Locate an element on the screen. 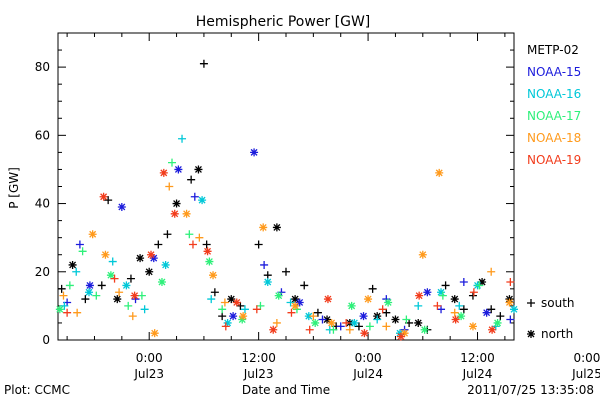  legend-marker-south is located at coordinates (531, 303).